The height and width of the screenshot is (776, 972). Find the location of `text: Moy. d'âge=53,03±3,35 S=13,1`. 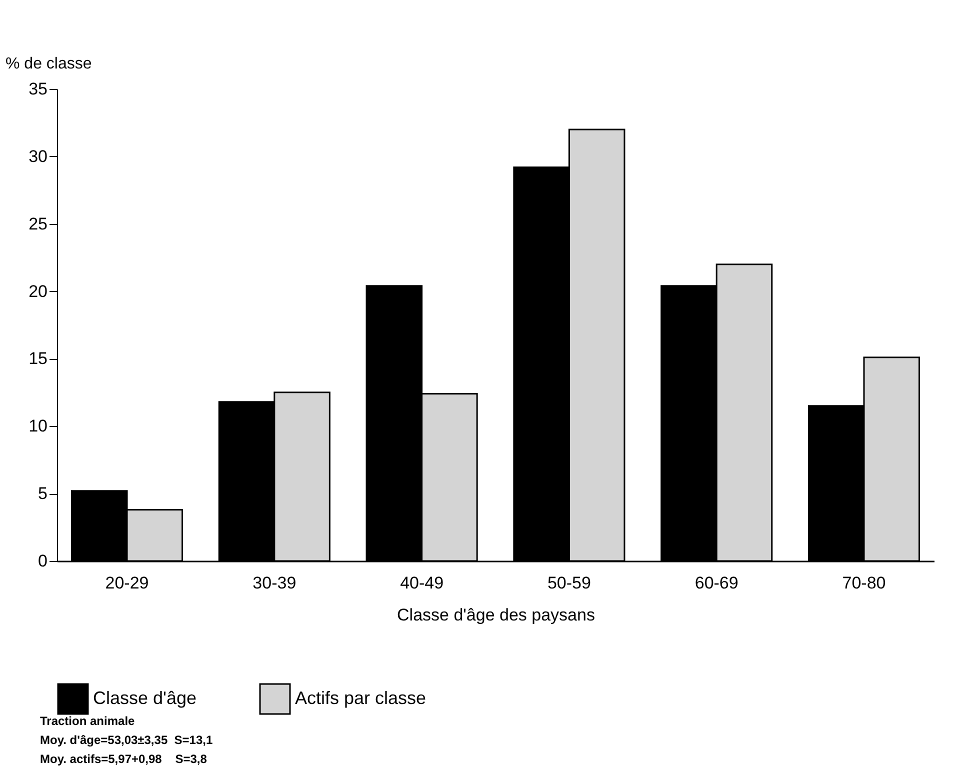

text: Moy. d'âge=53,03±3,35 S=13,1 is located at coordinates (126, 740).